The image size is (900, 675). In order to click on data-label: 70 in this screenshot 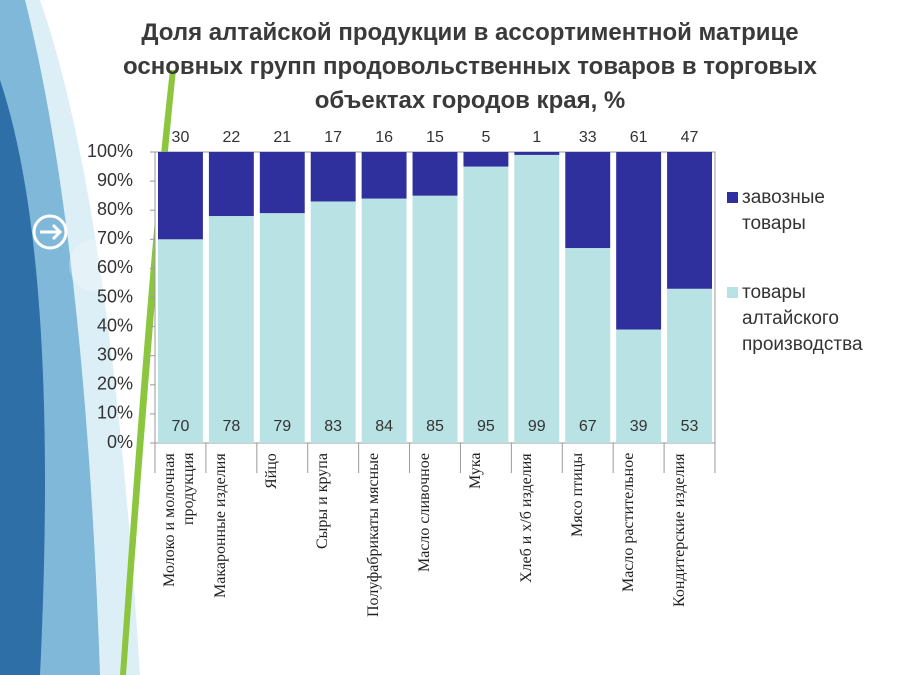, I will do `click(181, 426)`.